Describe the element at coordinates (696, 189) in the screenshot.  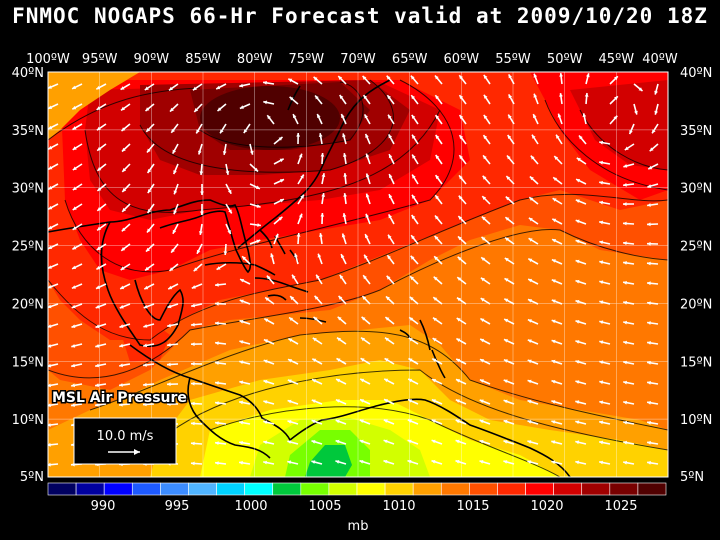
I see `lat-tick: 30ºN` at that location.